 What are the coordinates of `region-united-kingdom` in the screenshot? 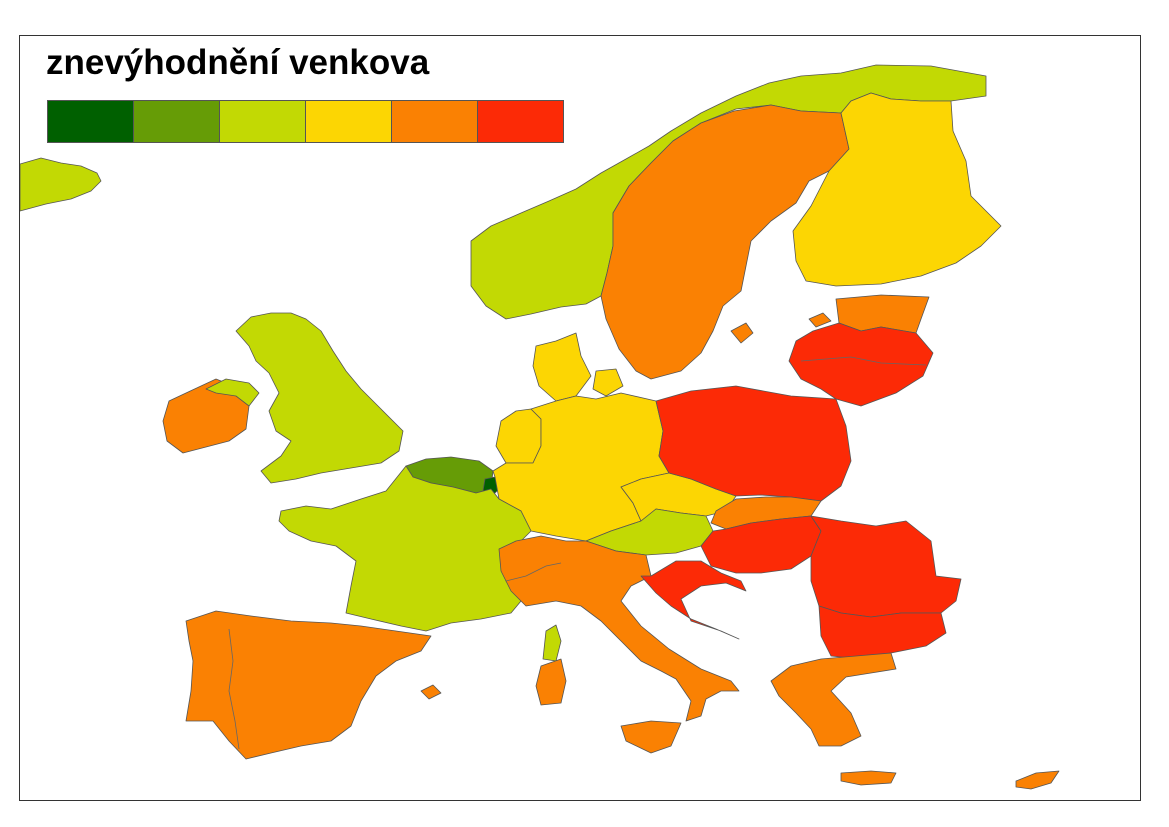 It's located at (319, 398).